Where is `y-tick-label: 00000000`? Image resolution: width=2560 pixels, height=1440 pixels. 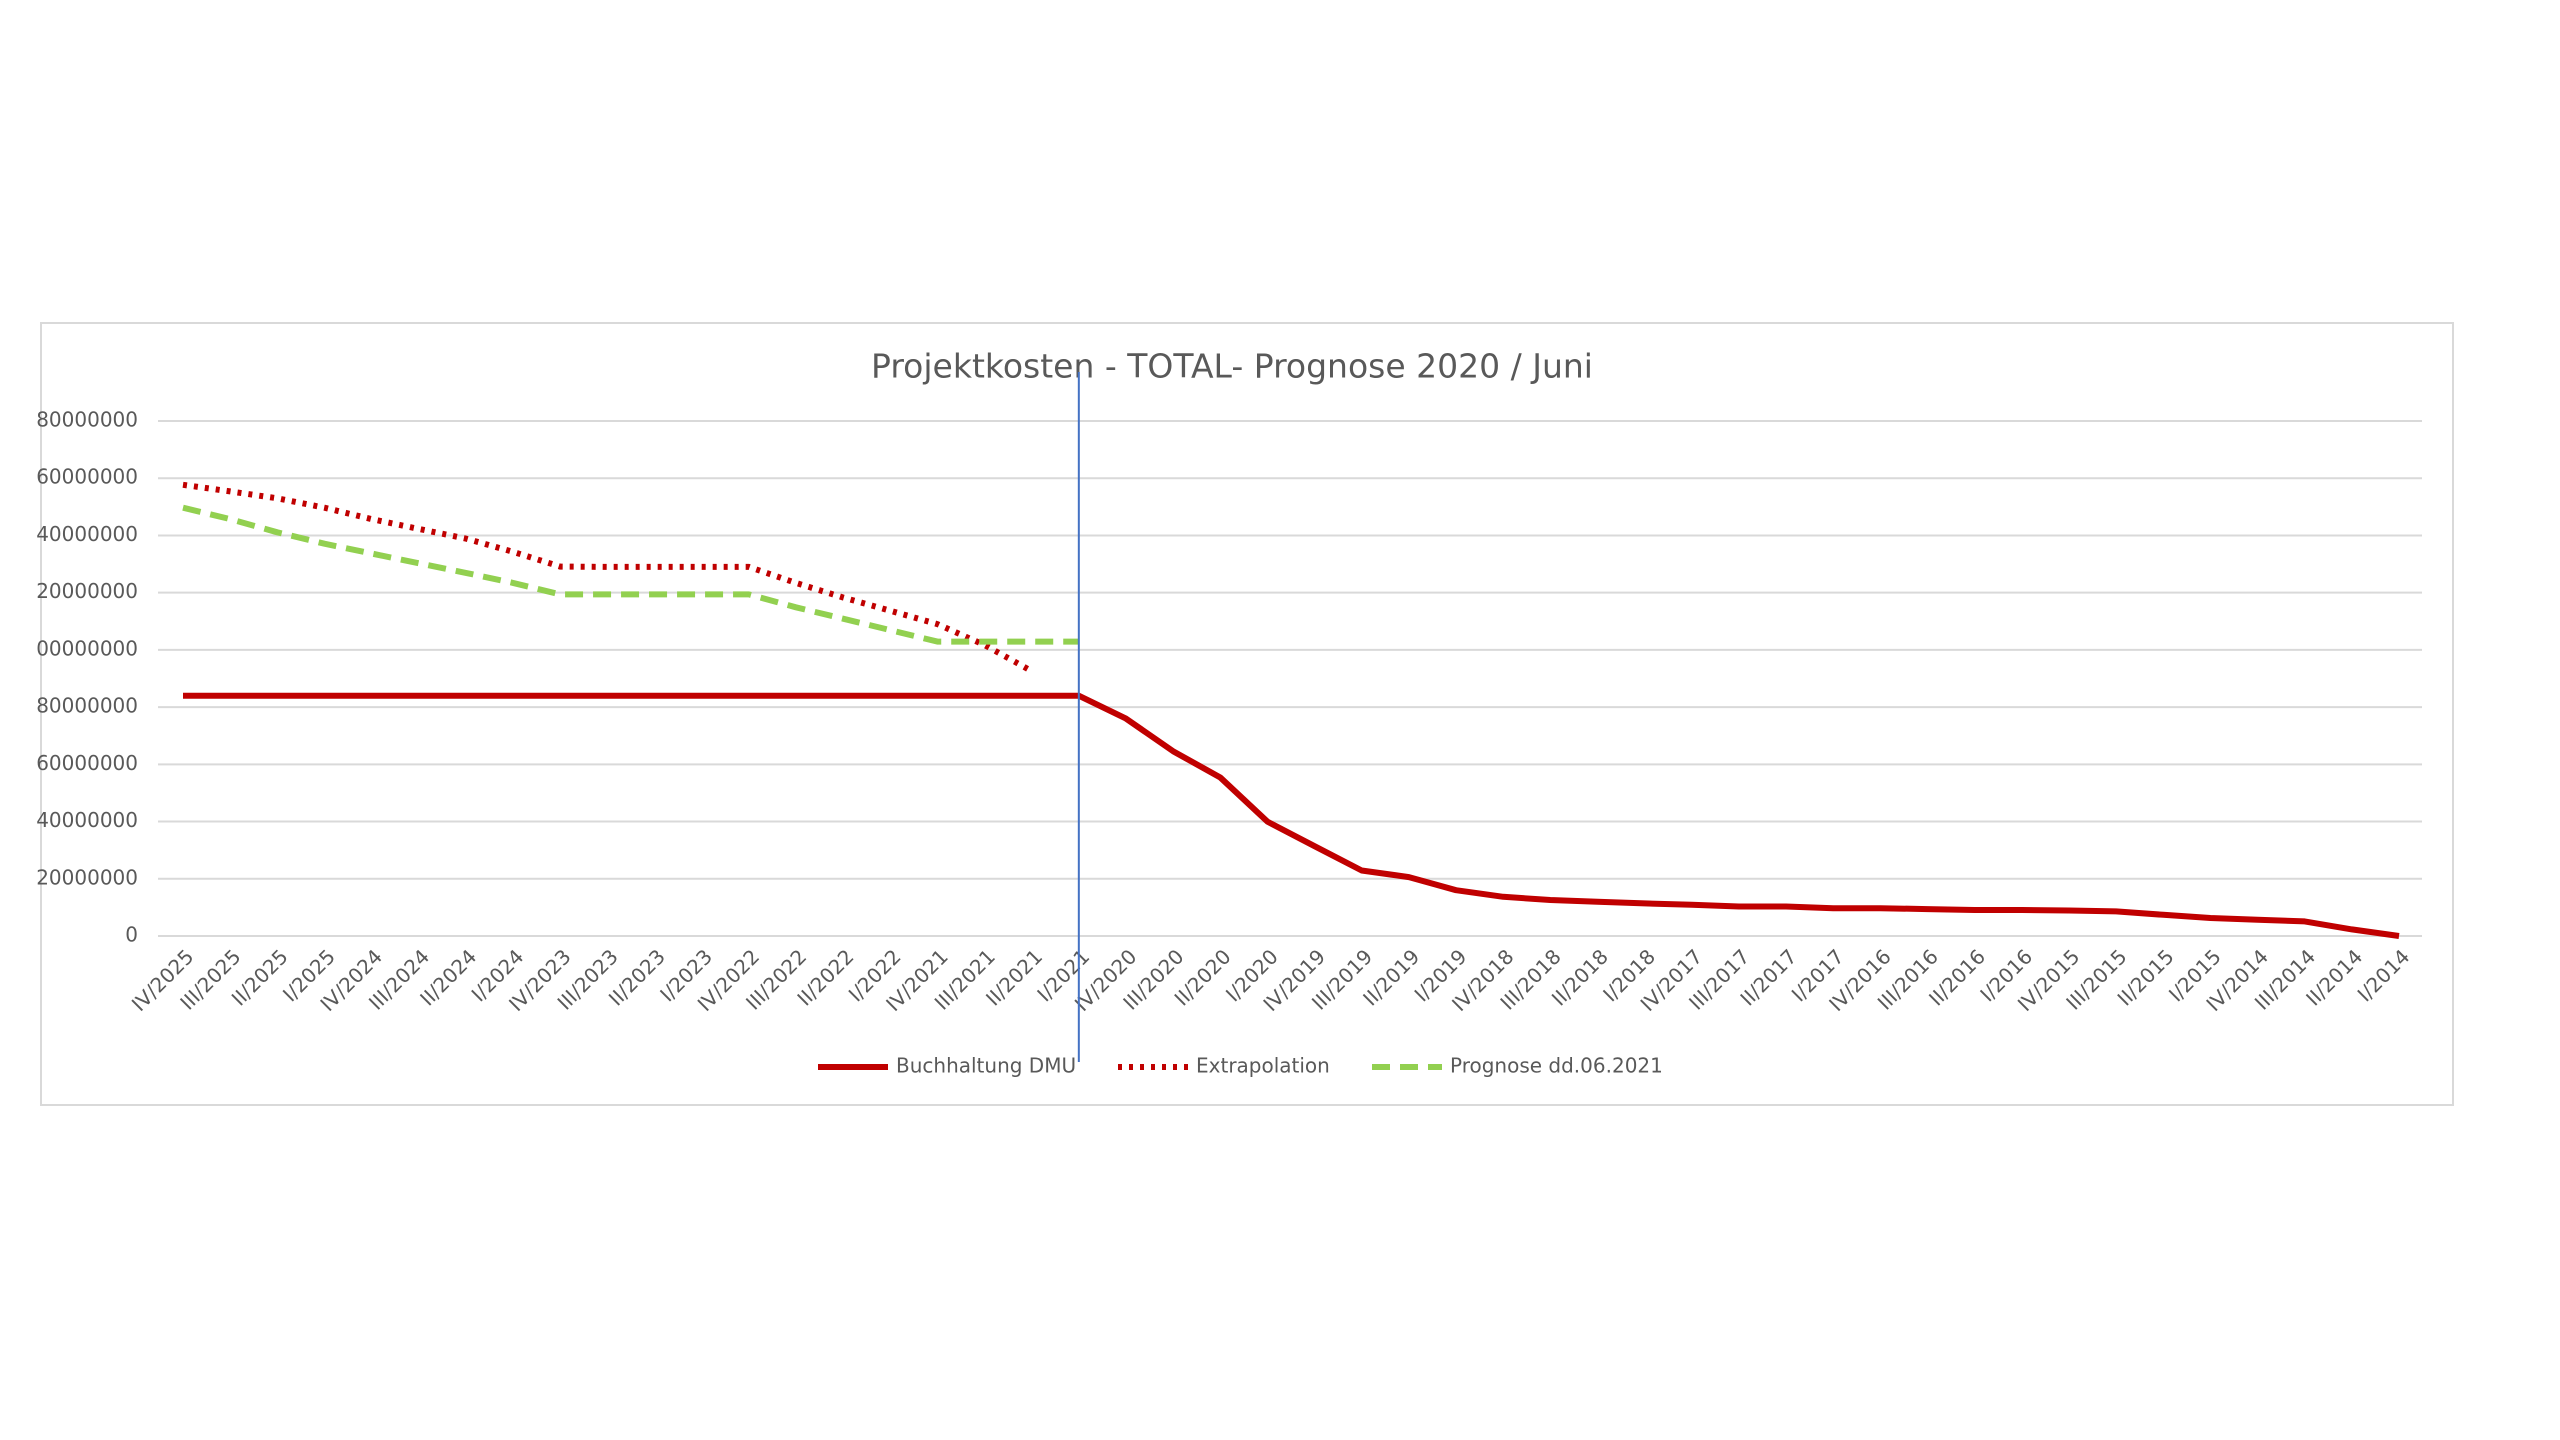 y-tick-label: 00000000 is located at coordinates (87, 648).